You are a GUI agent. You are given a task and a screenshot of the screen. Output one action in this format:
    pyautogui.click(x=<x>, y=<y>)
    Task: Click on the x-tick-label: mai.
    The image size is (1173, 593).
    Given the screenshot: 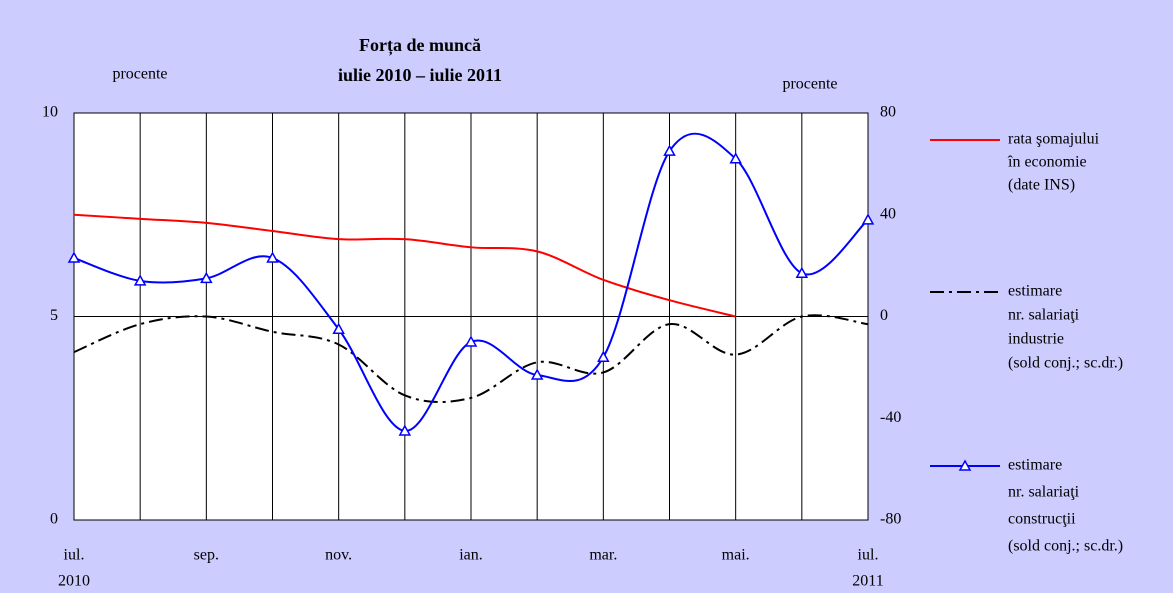 What is the action you would take?
    pyautogui.click(x=736, y=555)
    